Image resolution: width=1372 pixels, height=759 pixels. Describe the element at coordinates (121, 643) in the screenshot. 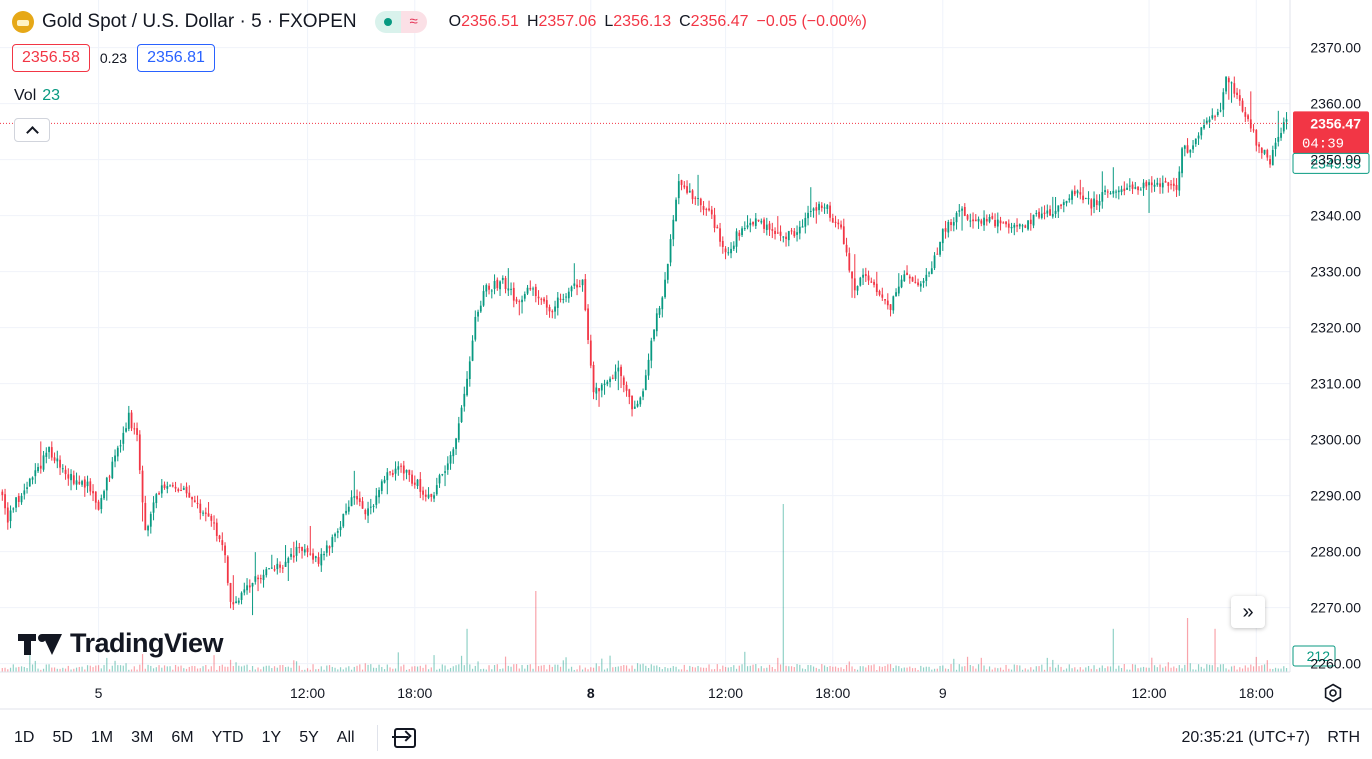

I see `tradingview-logo: TradingView` at that location.